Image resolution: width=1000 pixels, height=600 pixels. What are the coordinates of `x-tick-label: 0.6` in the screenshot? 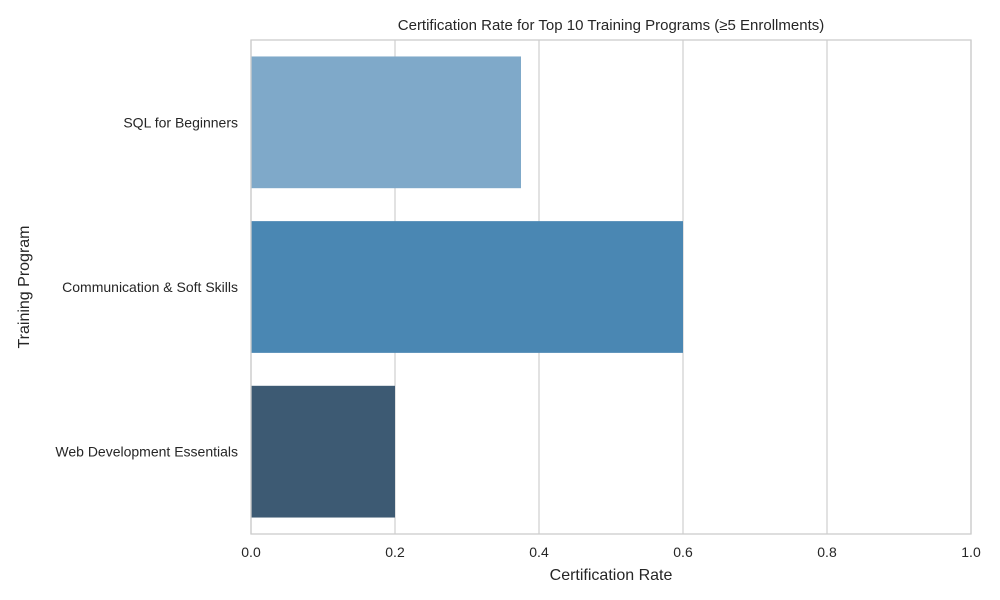 It's located at (683, 552).